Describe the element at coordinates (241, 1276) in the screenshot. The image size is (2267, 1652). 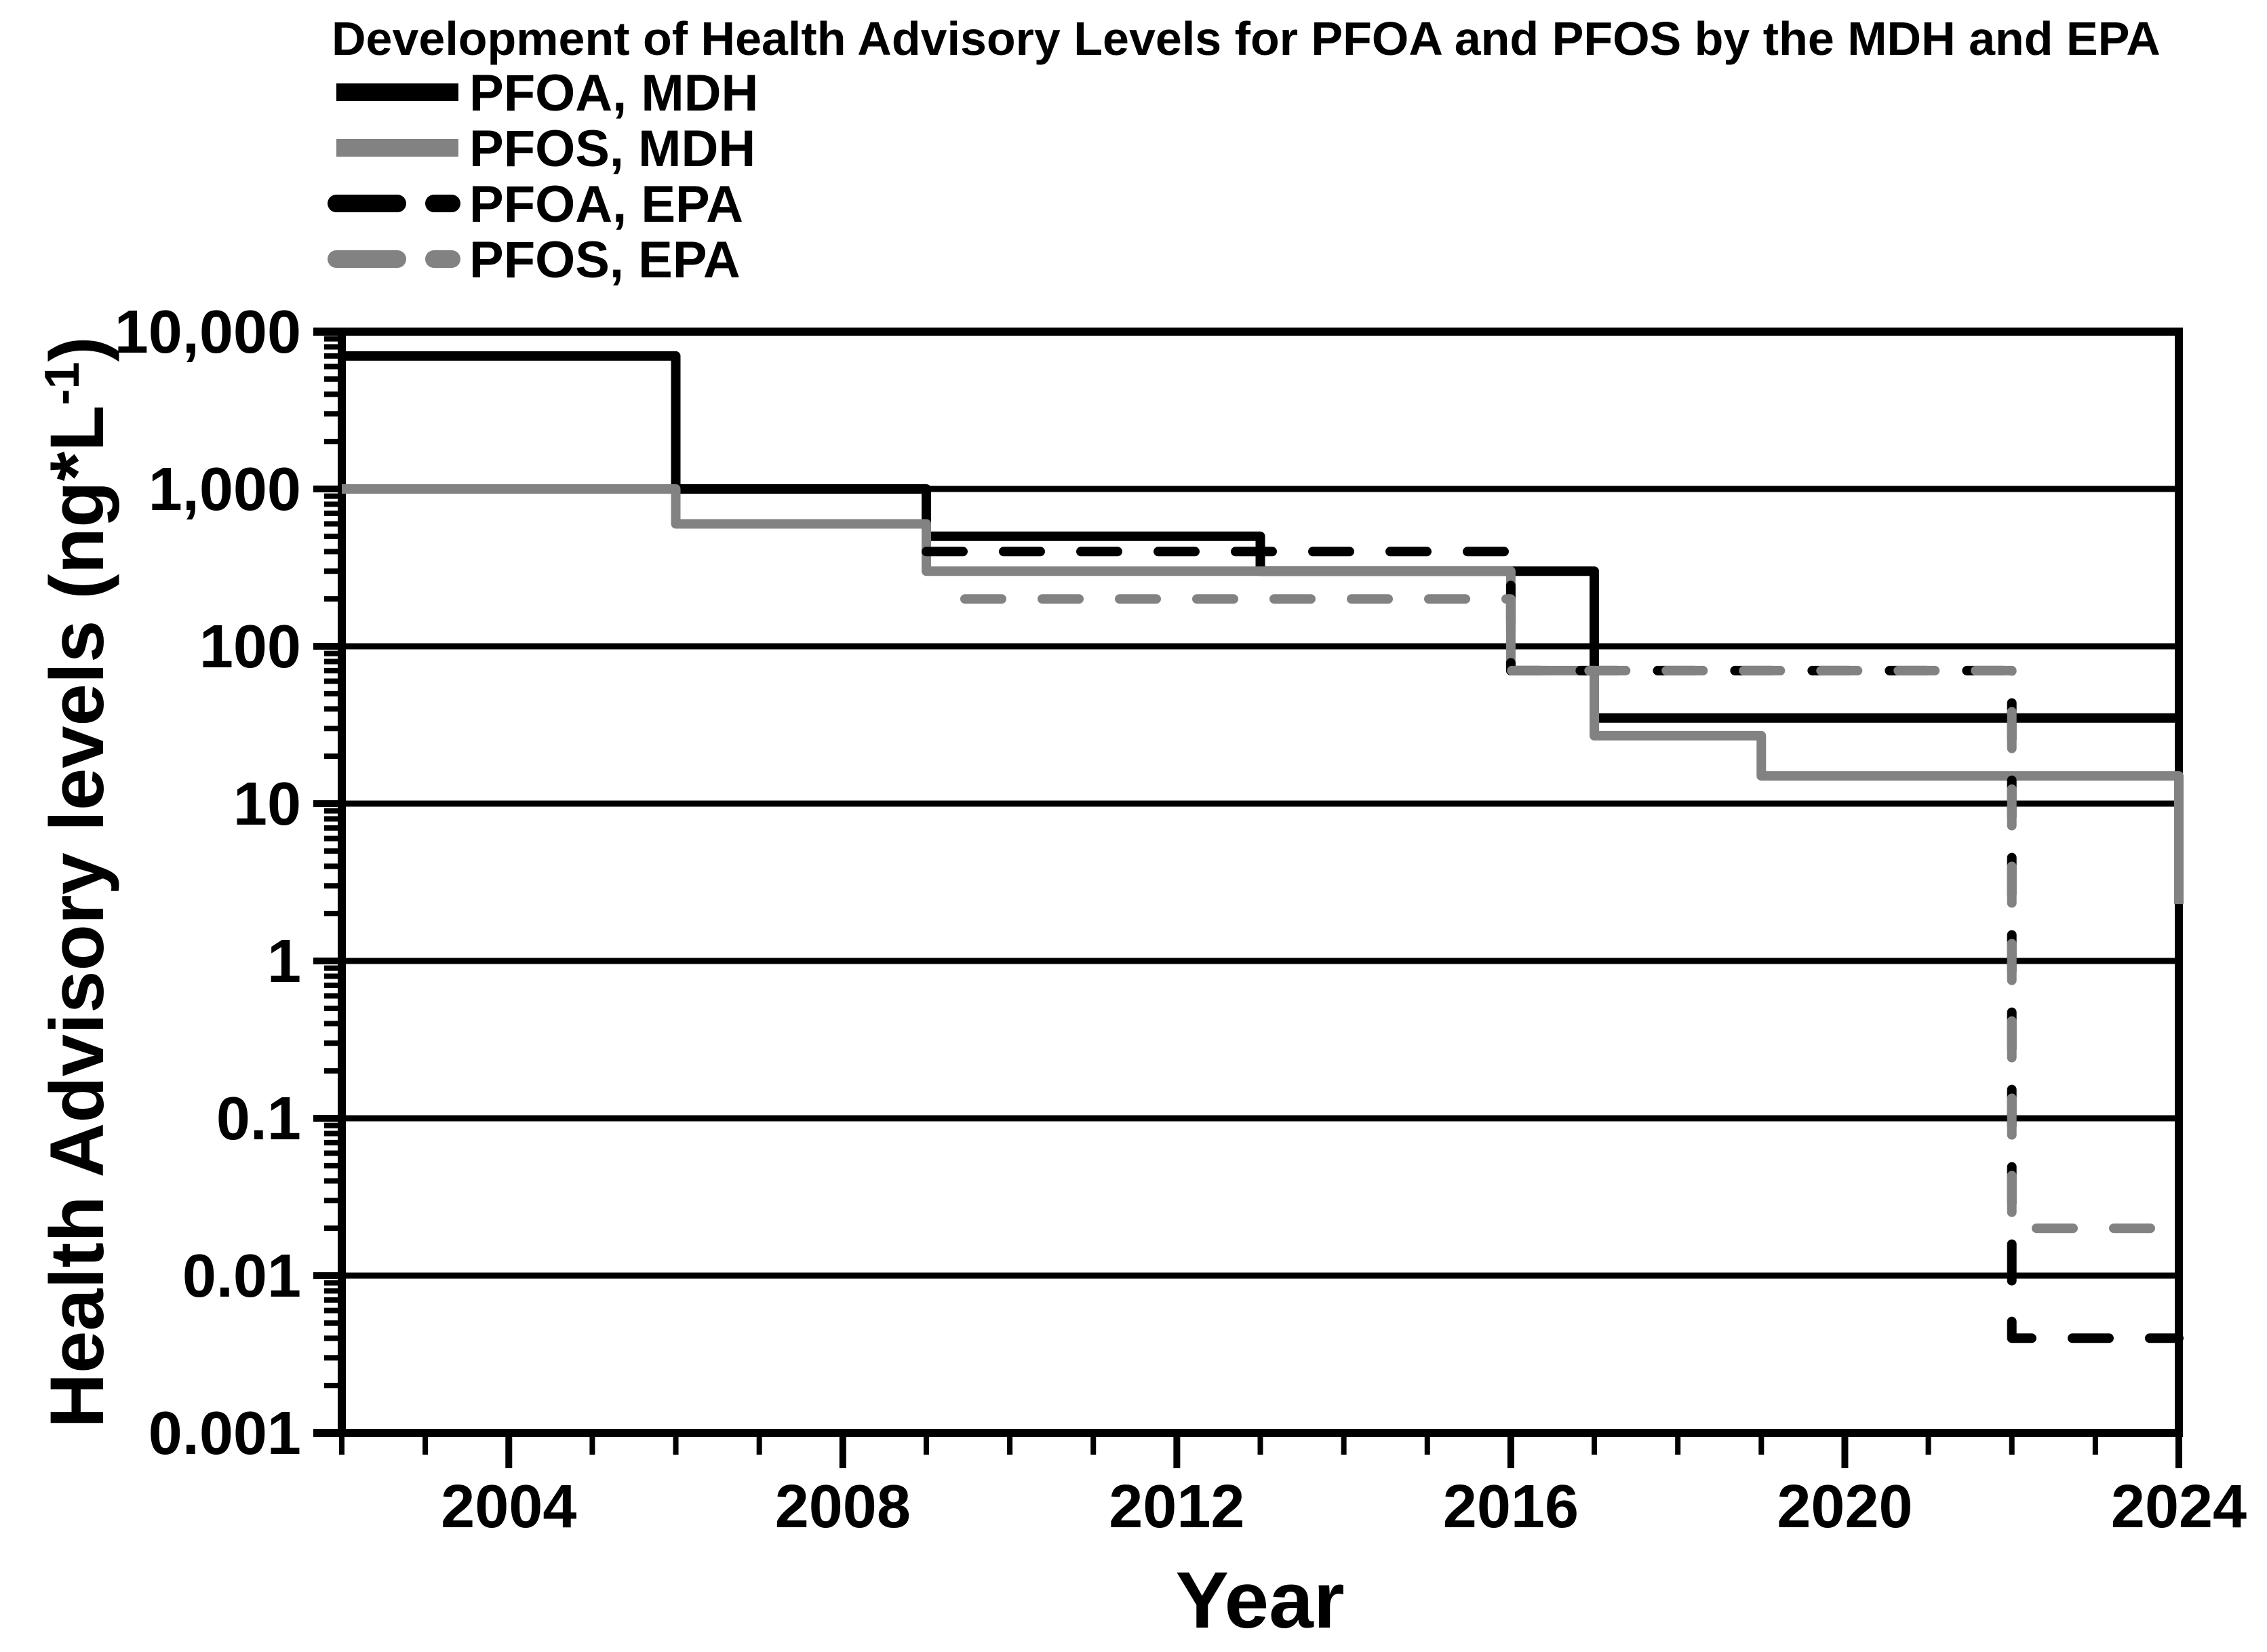
I see `y-tick-label: 0.01` at that location.